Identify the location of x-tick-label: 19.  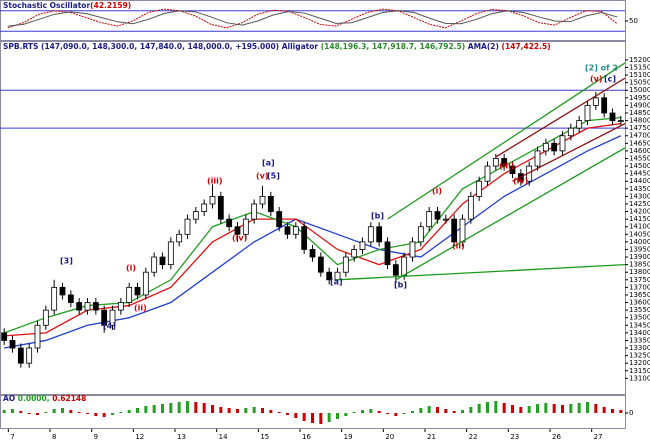
(348, 437).